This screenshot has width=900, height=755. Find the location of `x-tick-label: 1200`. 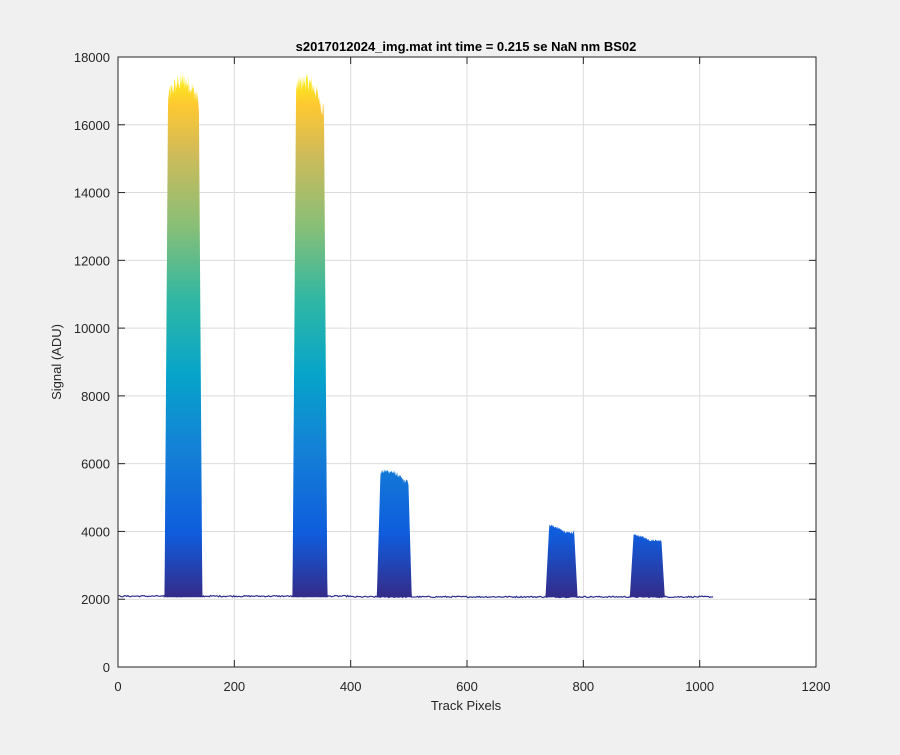

x-tick-label: 1200 is located at coordinates (816, 686).